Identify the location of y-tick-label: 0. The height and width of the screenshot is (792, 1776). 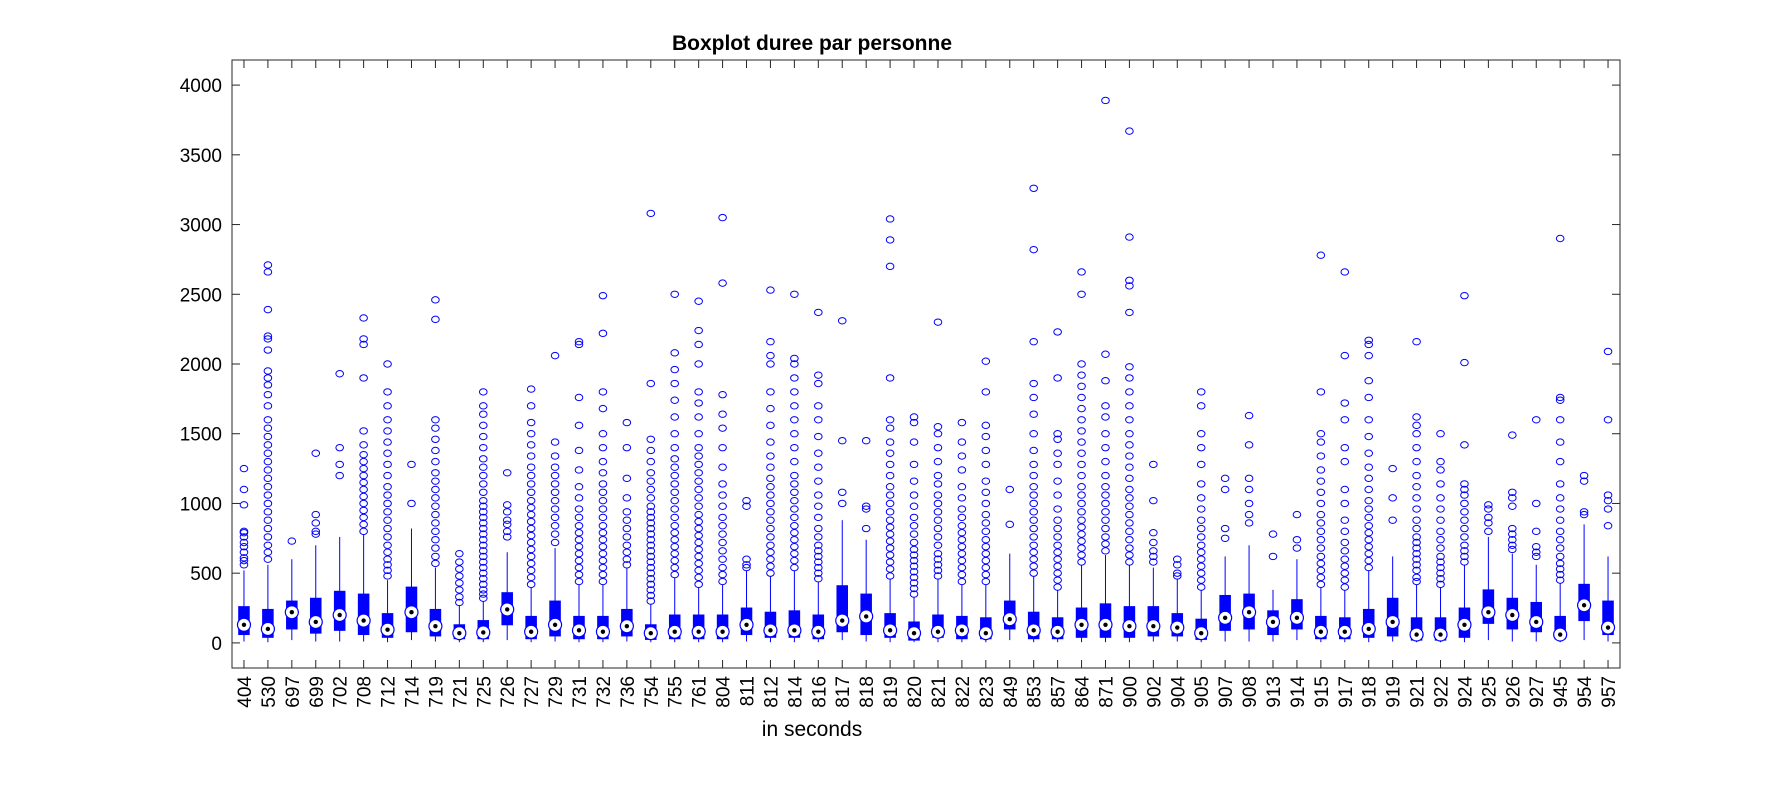
(216, 644).